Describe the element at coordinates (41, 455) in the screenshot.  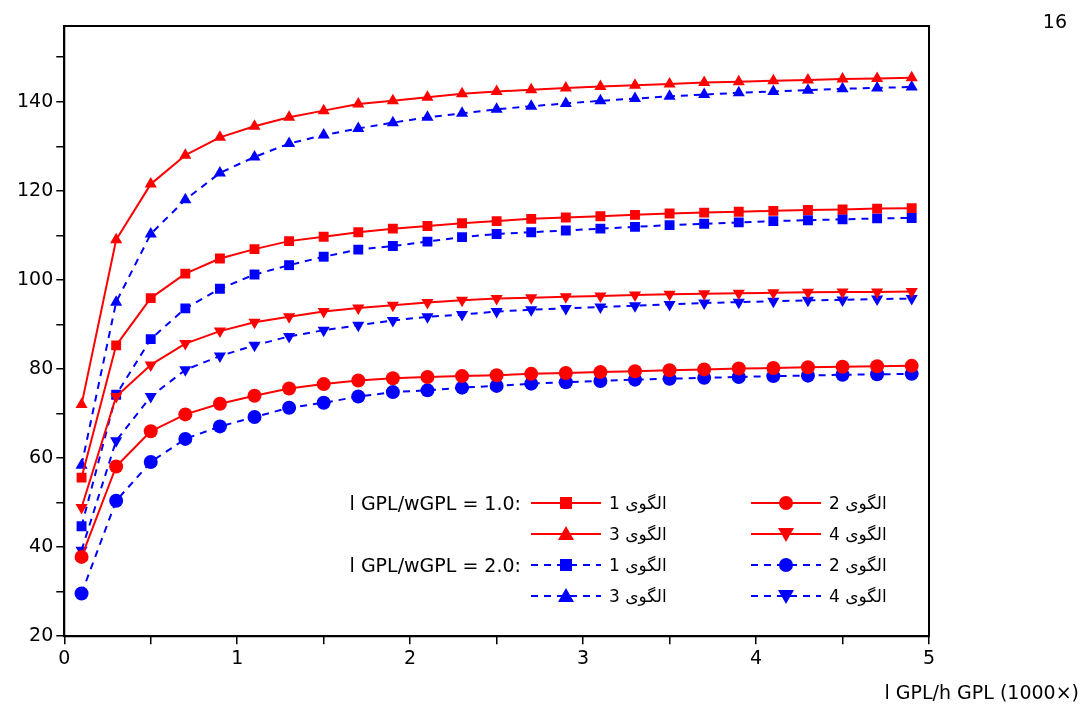
I see `y-tick-label: 60` at that location.